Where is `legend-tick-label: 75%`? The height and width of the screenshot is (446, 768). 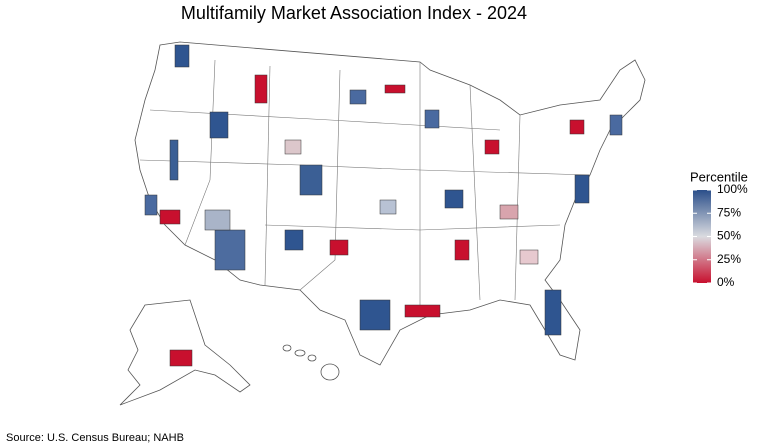
legend-tick-label: 75% is located at coordinates (729, 212).